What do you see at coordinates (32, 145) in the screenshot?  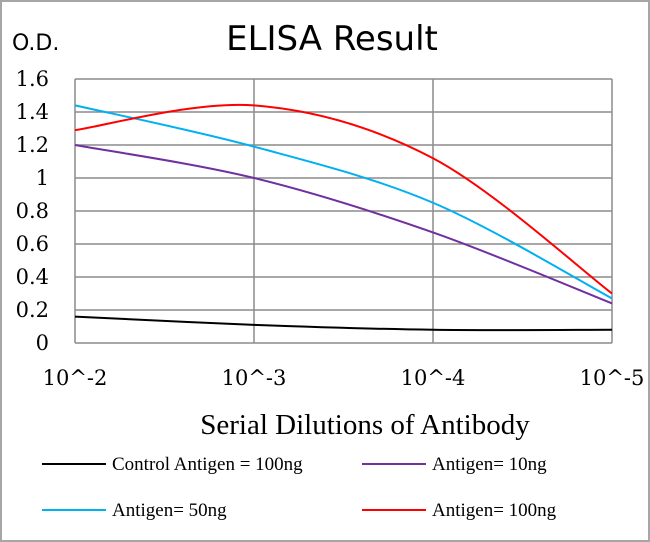 I see `y-tick-label: 1.2` at bounding box center [32, 145].